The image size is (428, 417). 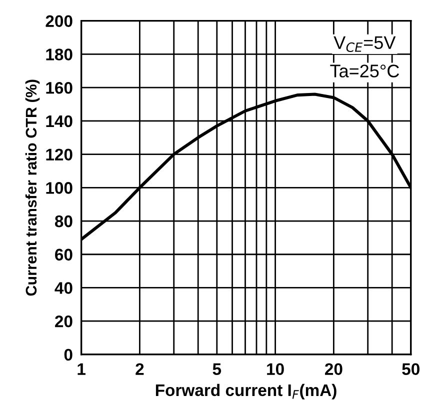 I want to click on x-tick-label: 10, so click(x=275, y=369).